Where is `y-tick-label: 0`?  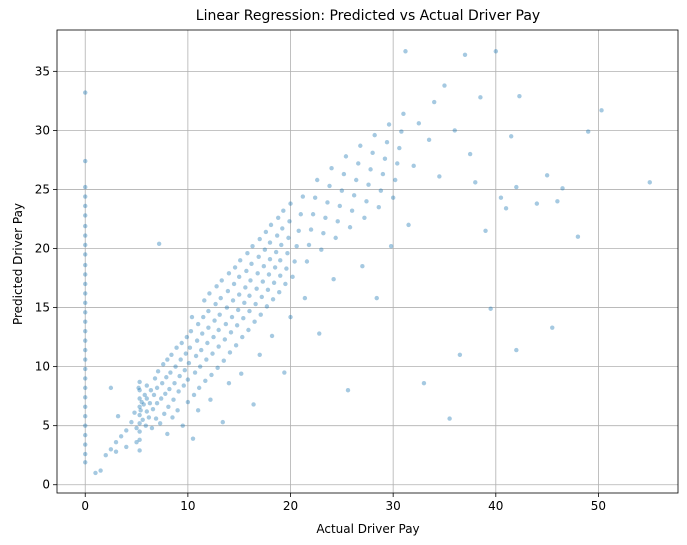 y-tick-label: 0 is located at coordinates (46, 485).